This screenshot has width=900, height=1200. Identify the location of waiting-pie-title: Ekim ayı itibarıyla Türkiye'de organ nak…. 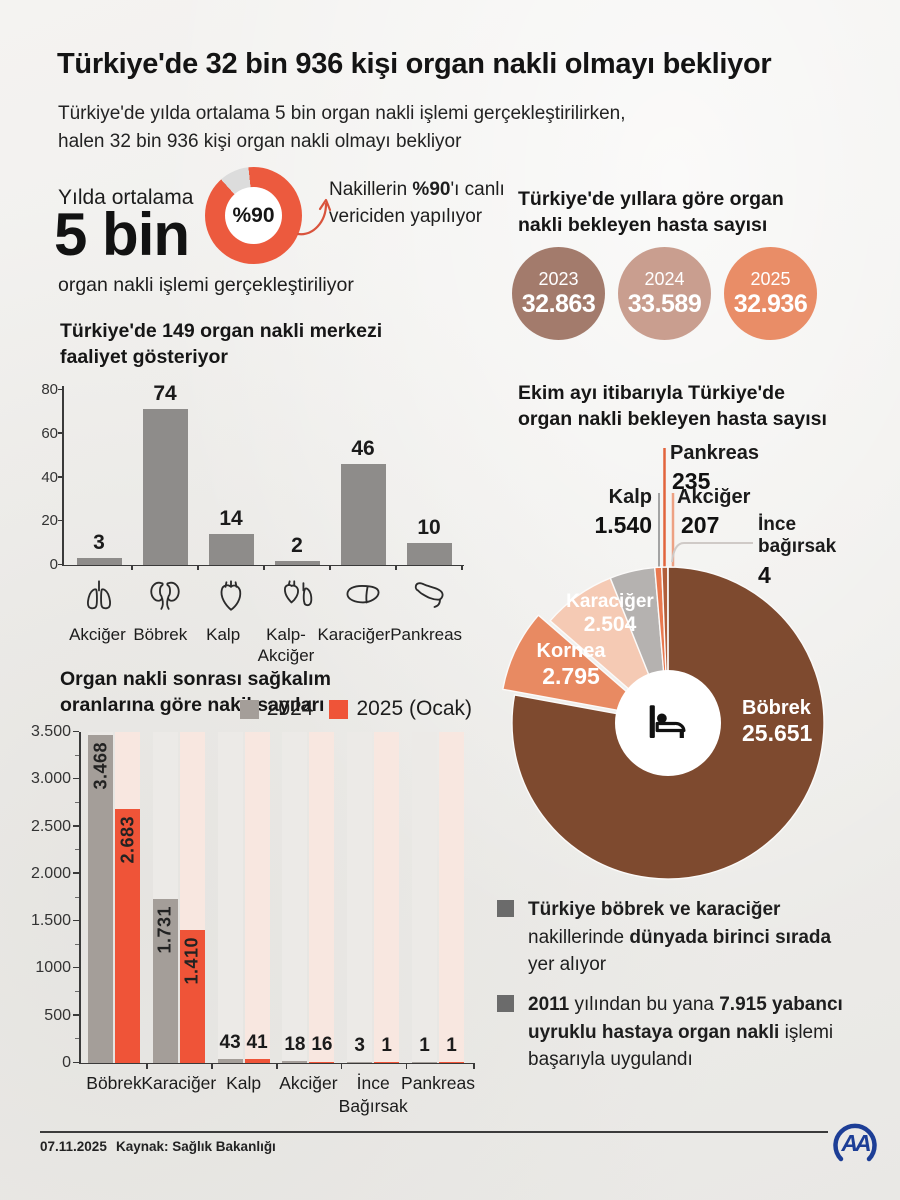
(672, 406).